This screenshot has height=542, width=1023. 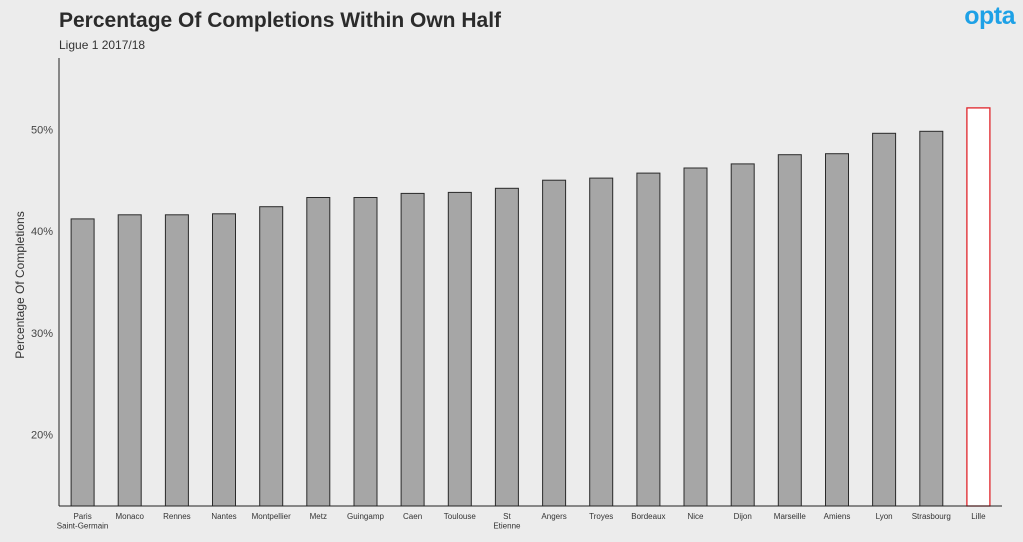 What do you see at coordinates (223, 516) in the screenshot?
I see `x-tick-label: Nantes` at bounding box center [223, 516].